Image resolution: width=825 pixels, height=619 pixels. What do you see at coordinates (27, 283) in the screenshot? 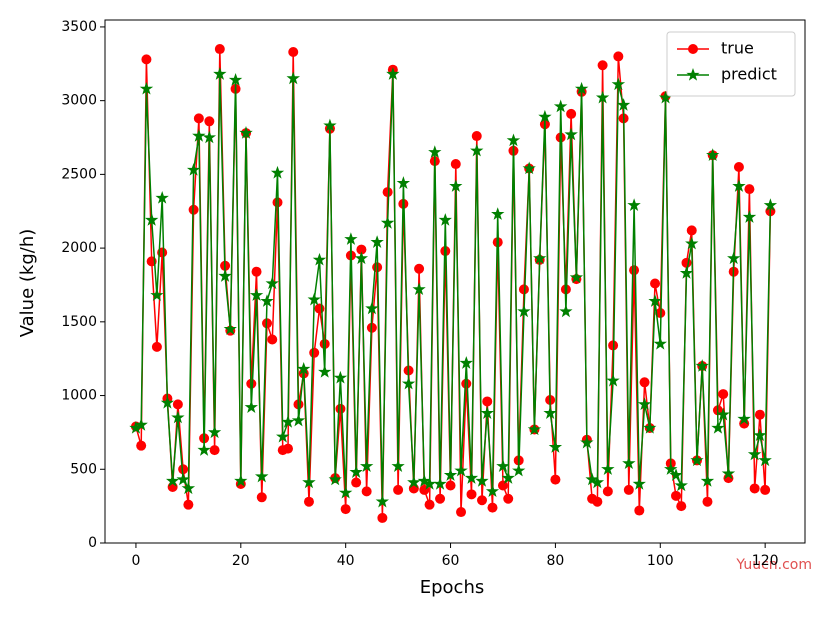
I see `y-axis-label: Value (kg/h)` at bounding box center [27, 283].